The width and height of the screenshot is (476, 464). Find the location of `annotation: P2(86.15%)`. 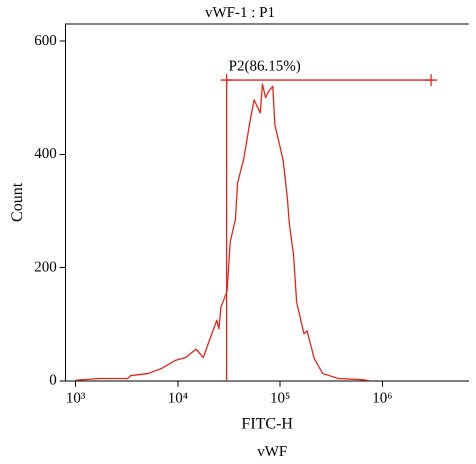

annotation: P2(86.15%) is located at coordinates (264, 66).